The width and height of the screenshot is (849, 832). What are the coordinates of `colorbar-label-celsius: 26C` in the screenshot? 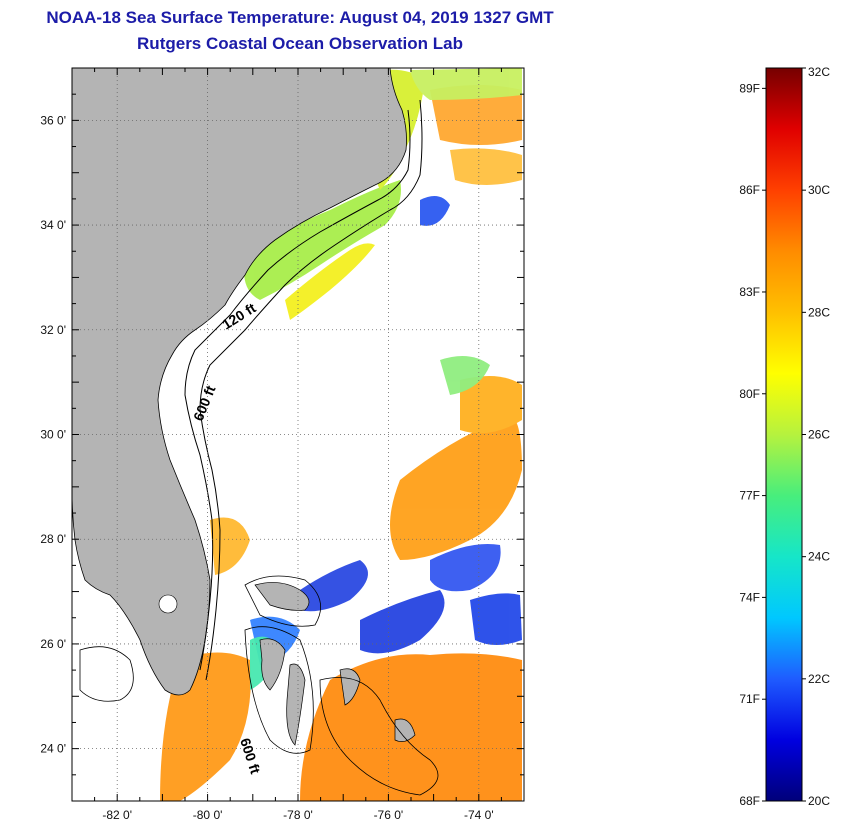 It's located at (819, 435).